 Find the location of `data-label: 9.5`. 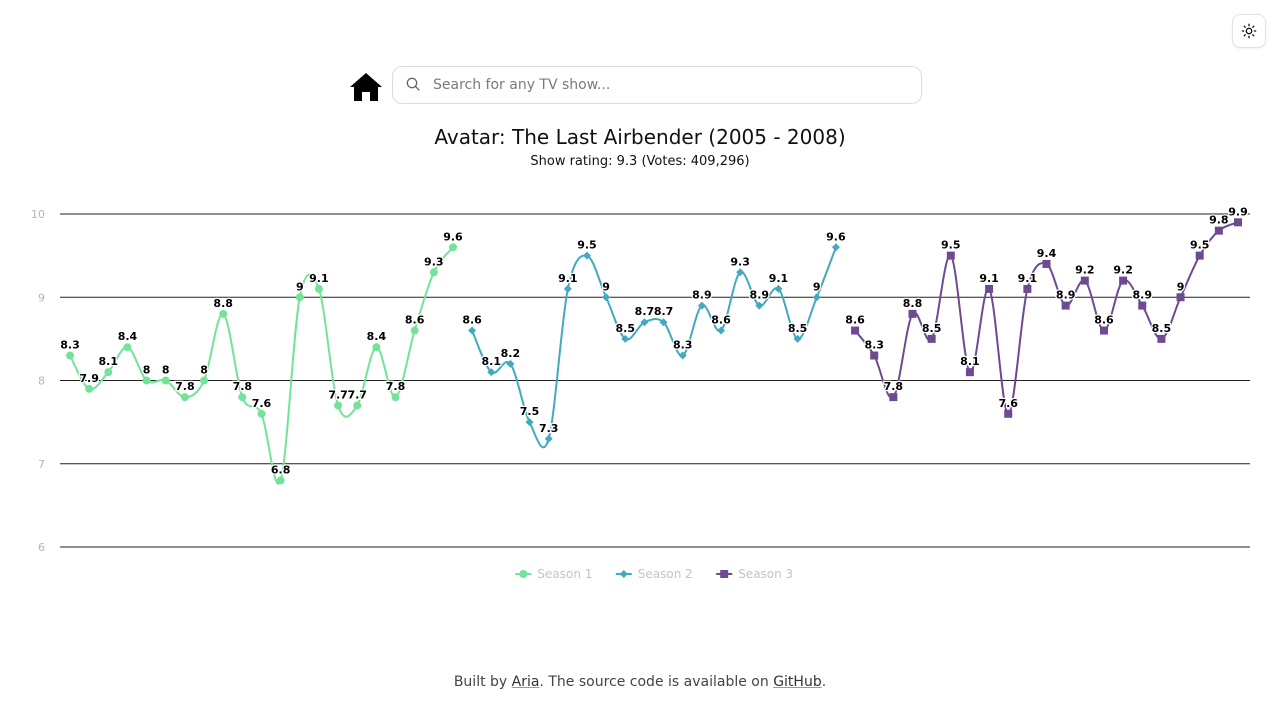

data-label: 9.5 is located at coordinates (1200, 245).